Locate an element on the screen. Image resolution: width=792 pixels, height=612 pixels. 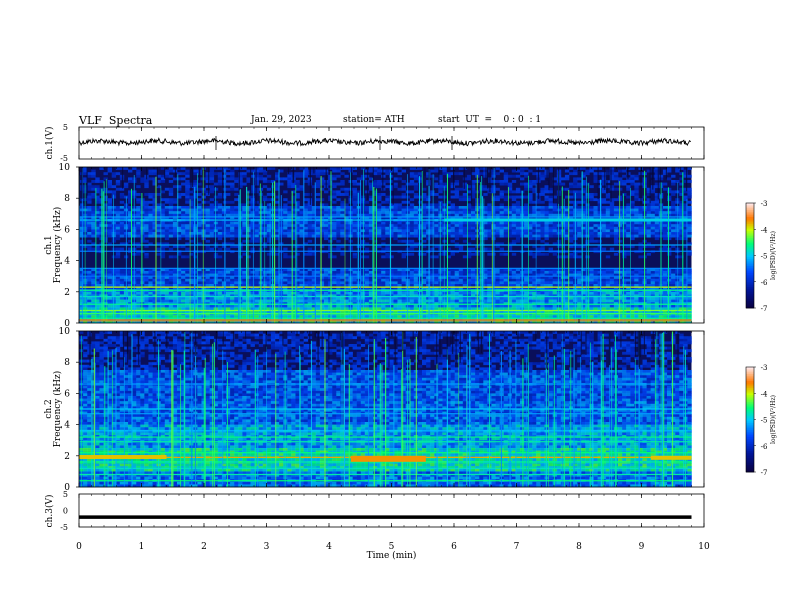
ch1-ytick-0: 0 is located at coordinates (67, 324).